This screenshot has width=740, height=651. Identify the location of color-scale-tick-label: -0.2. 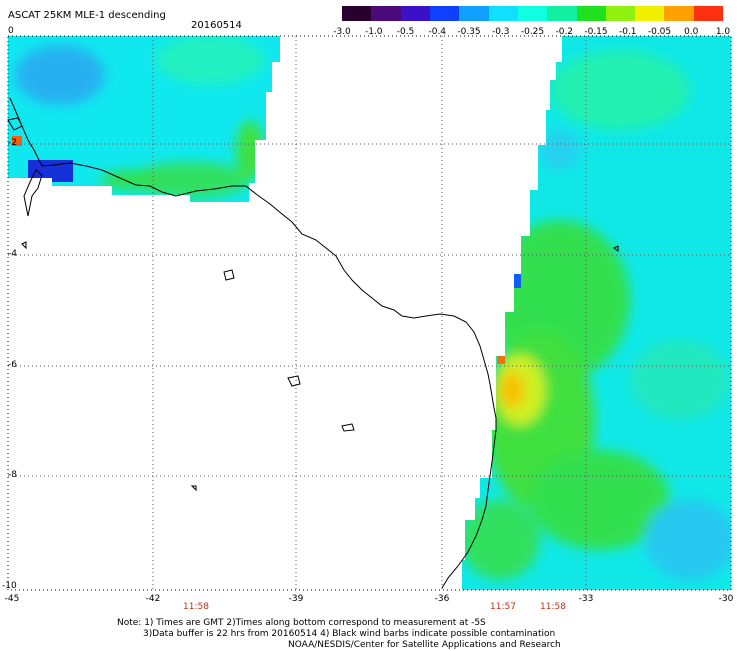
(564, 32).